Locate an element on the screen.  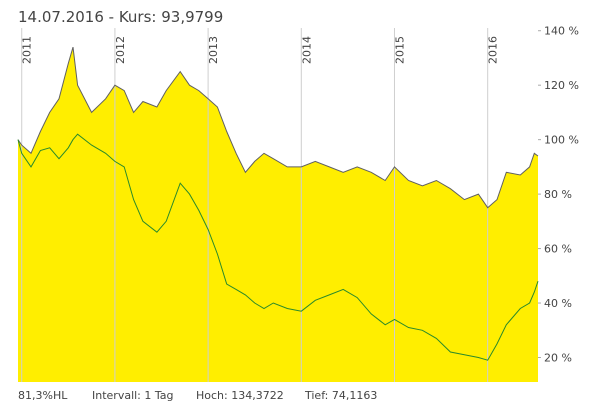
y-tick-label: 140 % is located at coordinates (561, 31).